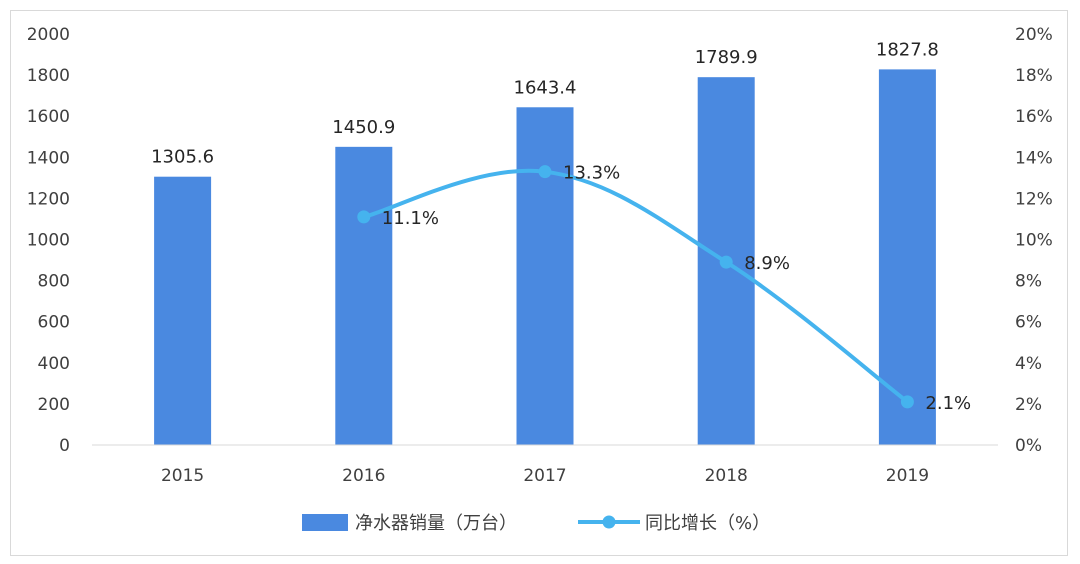  I want to click on left-tick-label: 0, so click(64, 446).